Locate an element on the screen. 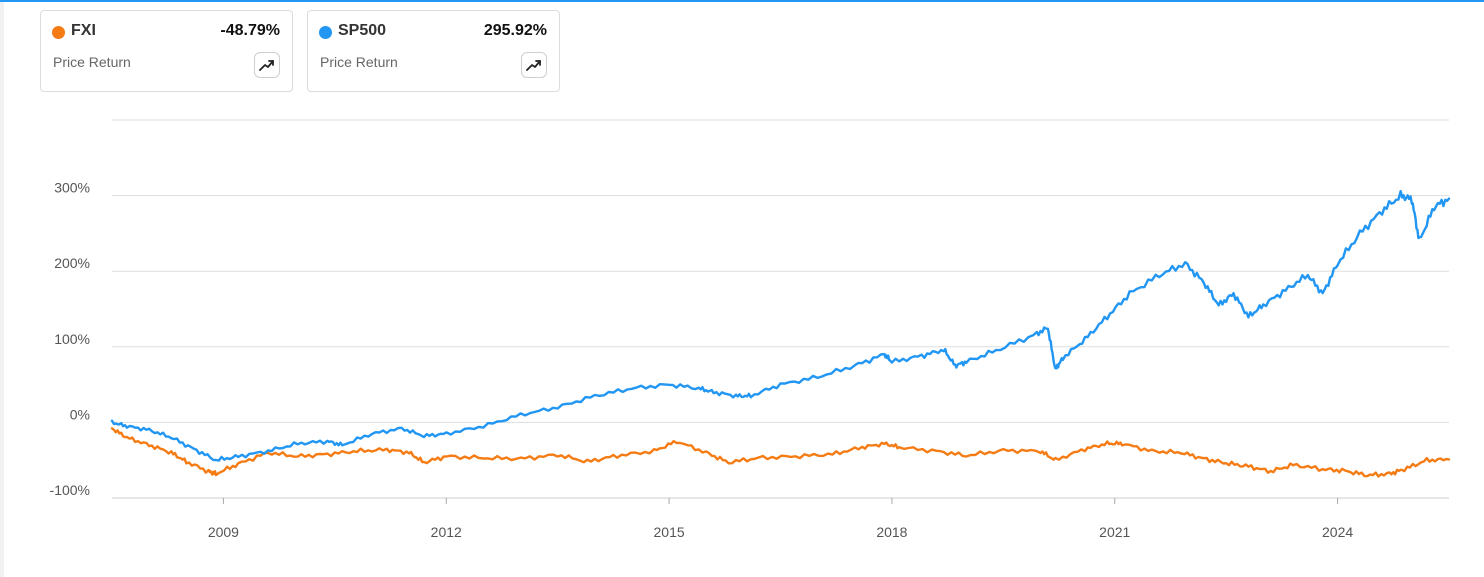 Image resolution: width=1484 pixels, height=577 pixels. series-line-fxi is located at coordinates (780, 452).